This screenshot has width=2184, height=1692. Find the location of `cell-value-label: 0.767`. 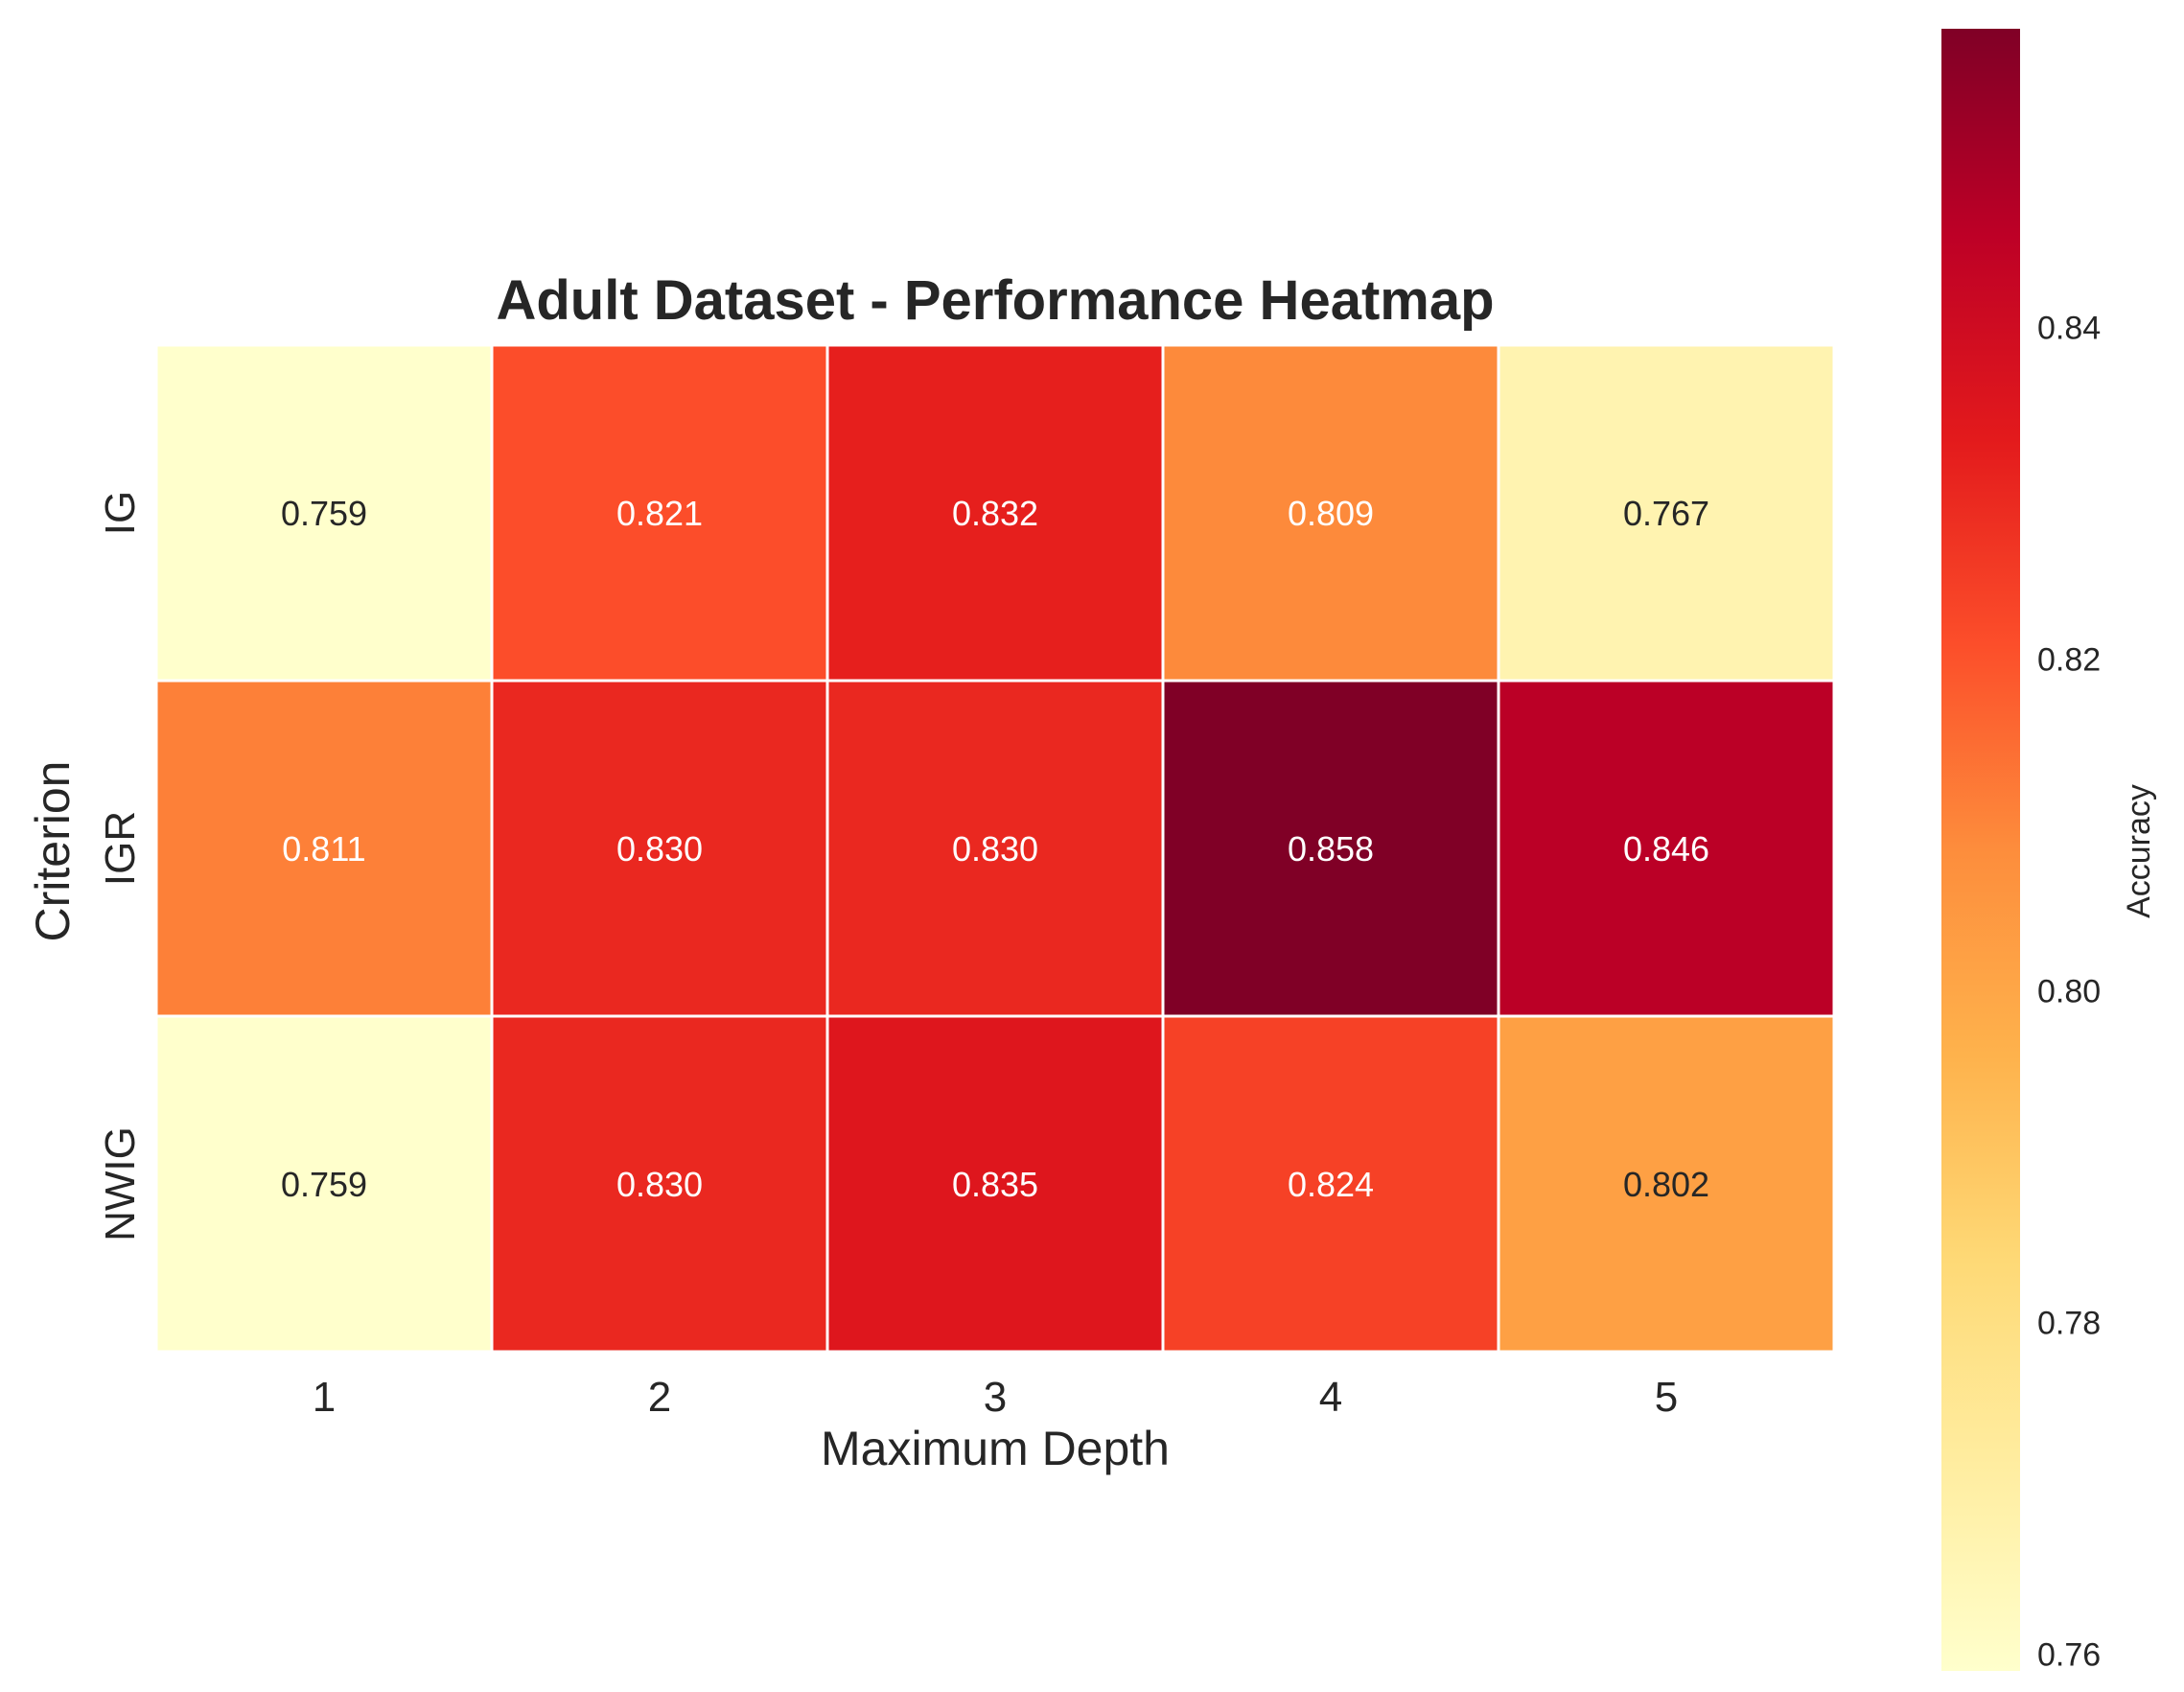

cell-value-label: 0.767 is located at coordinates (1666, 513).